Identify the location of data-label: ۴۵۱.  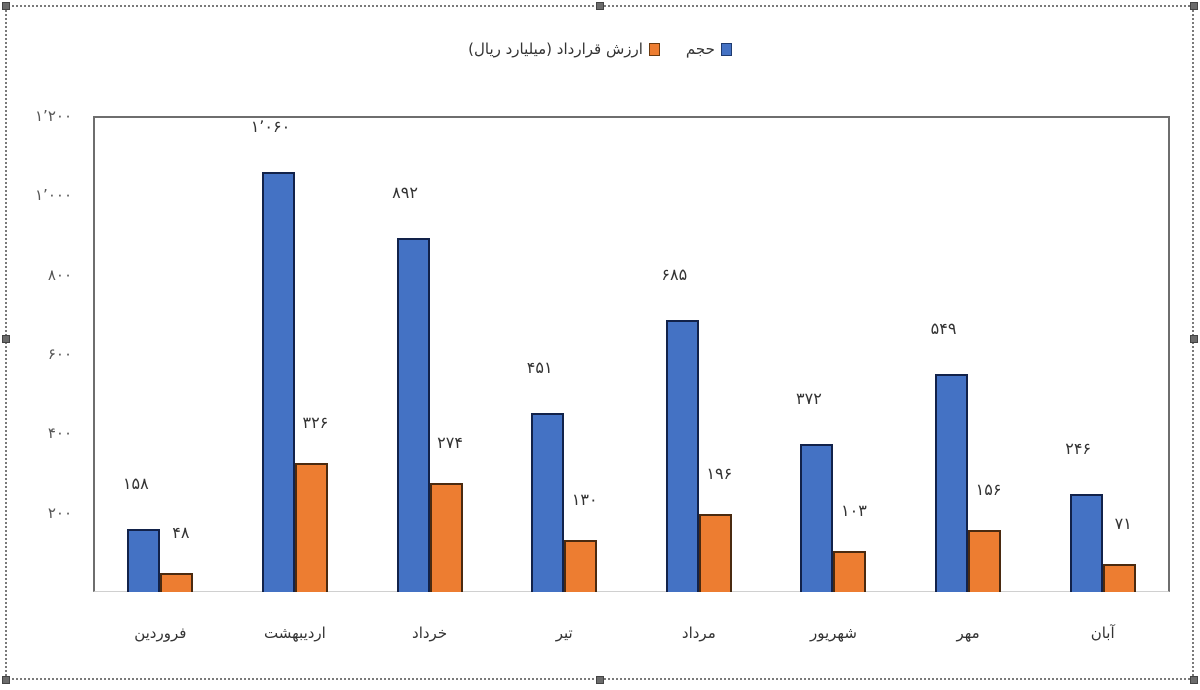
(539, 368).